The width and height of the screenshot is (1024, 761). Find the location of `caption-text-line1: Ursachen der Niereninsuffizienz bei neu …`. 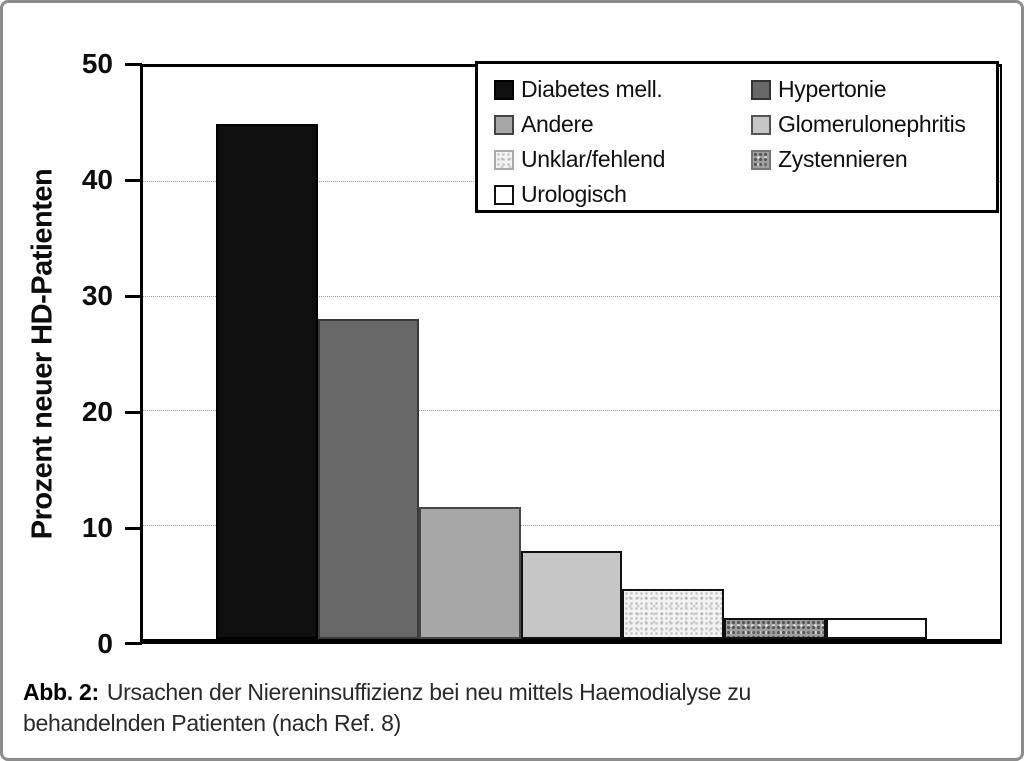

caption-text-line1: Ursachen der Niereninsuffizienz bei neu … is located at coordinates (429, 692).